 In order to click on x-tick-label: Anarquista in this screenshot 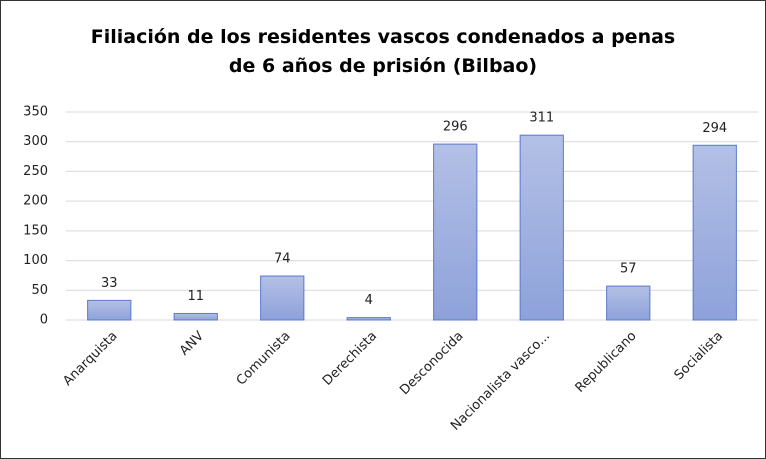, I will do `click(90, 359)`.